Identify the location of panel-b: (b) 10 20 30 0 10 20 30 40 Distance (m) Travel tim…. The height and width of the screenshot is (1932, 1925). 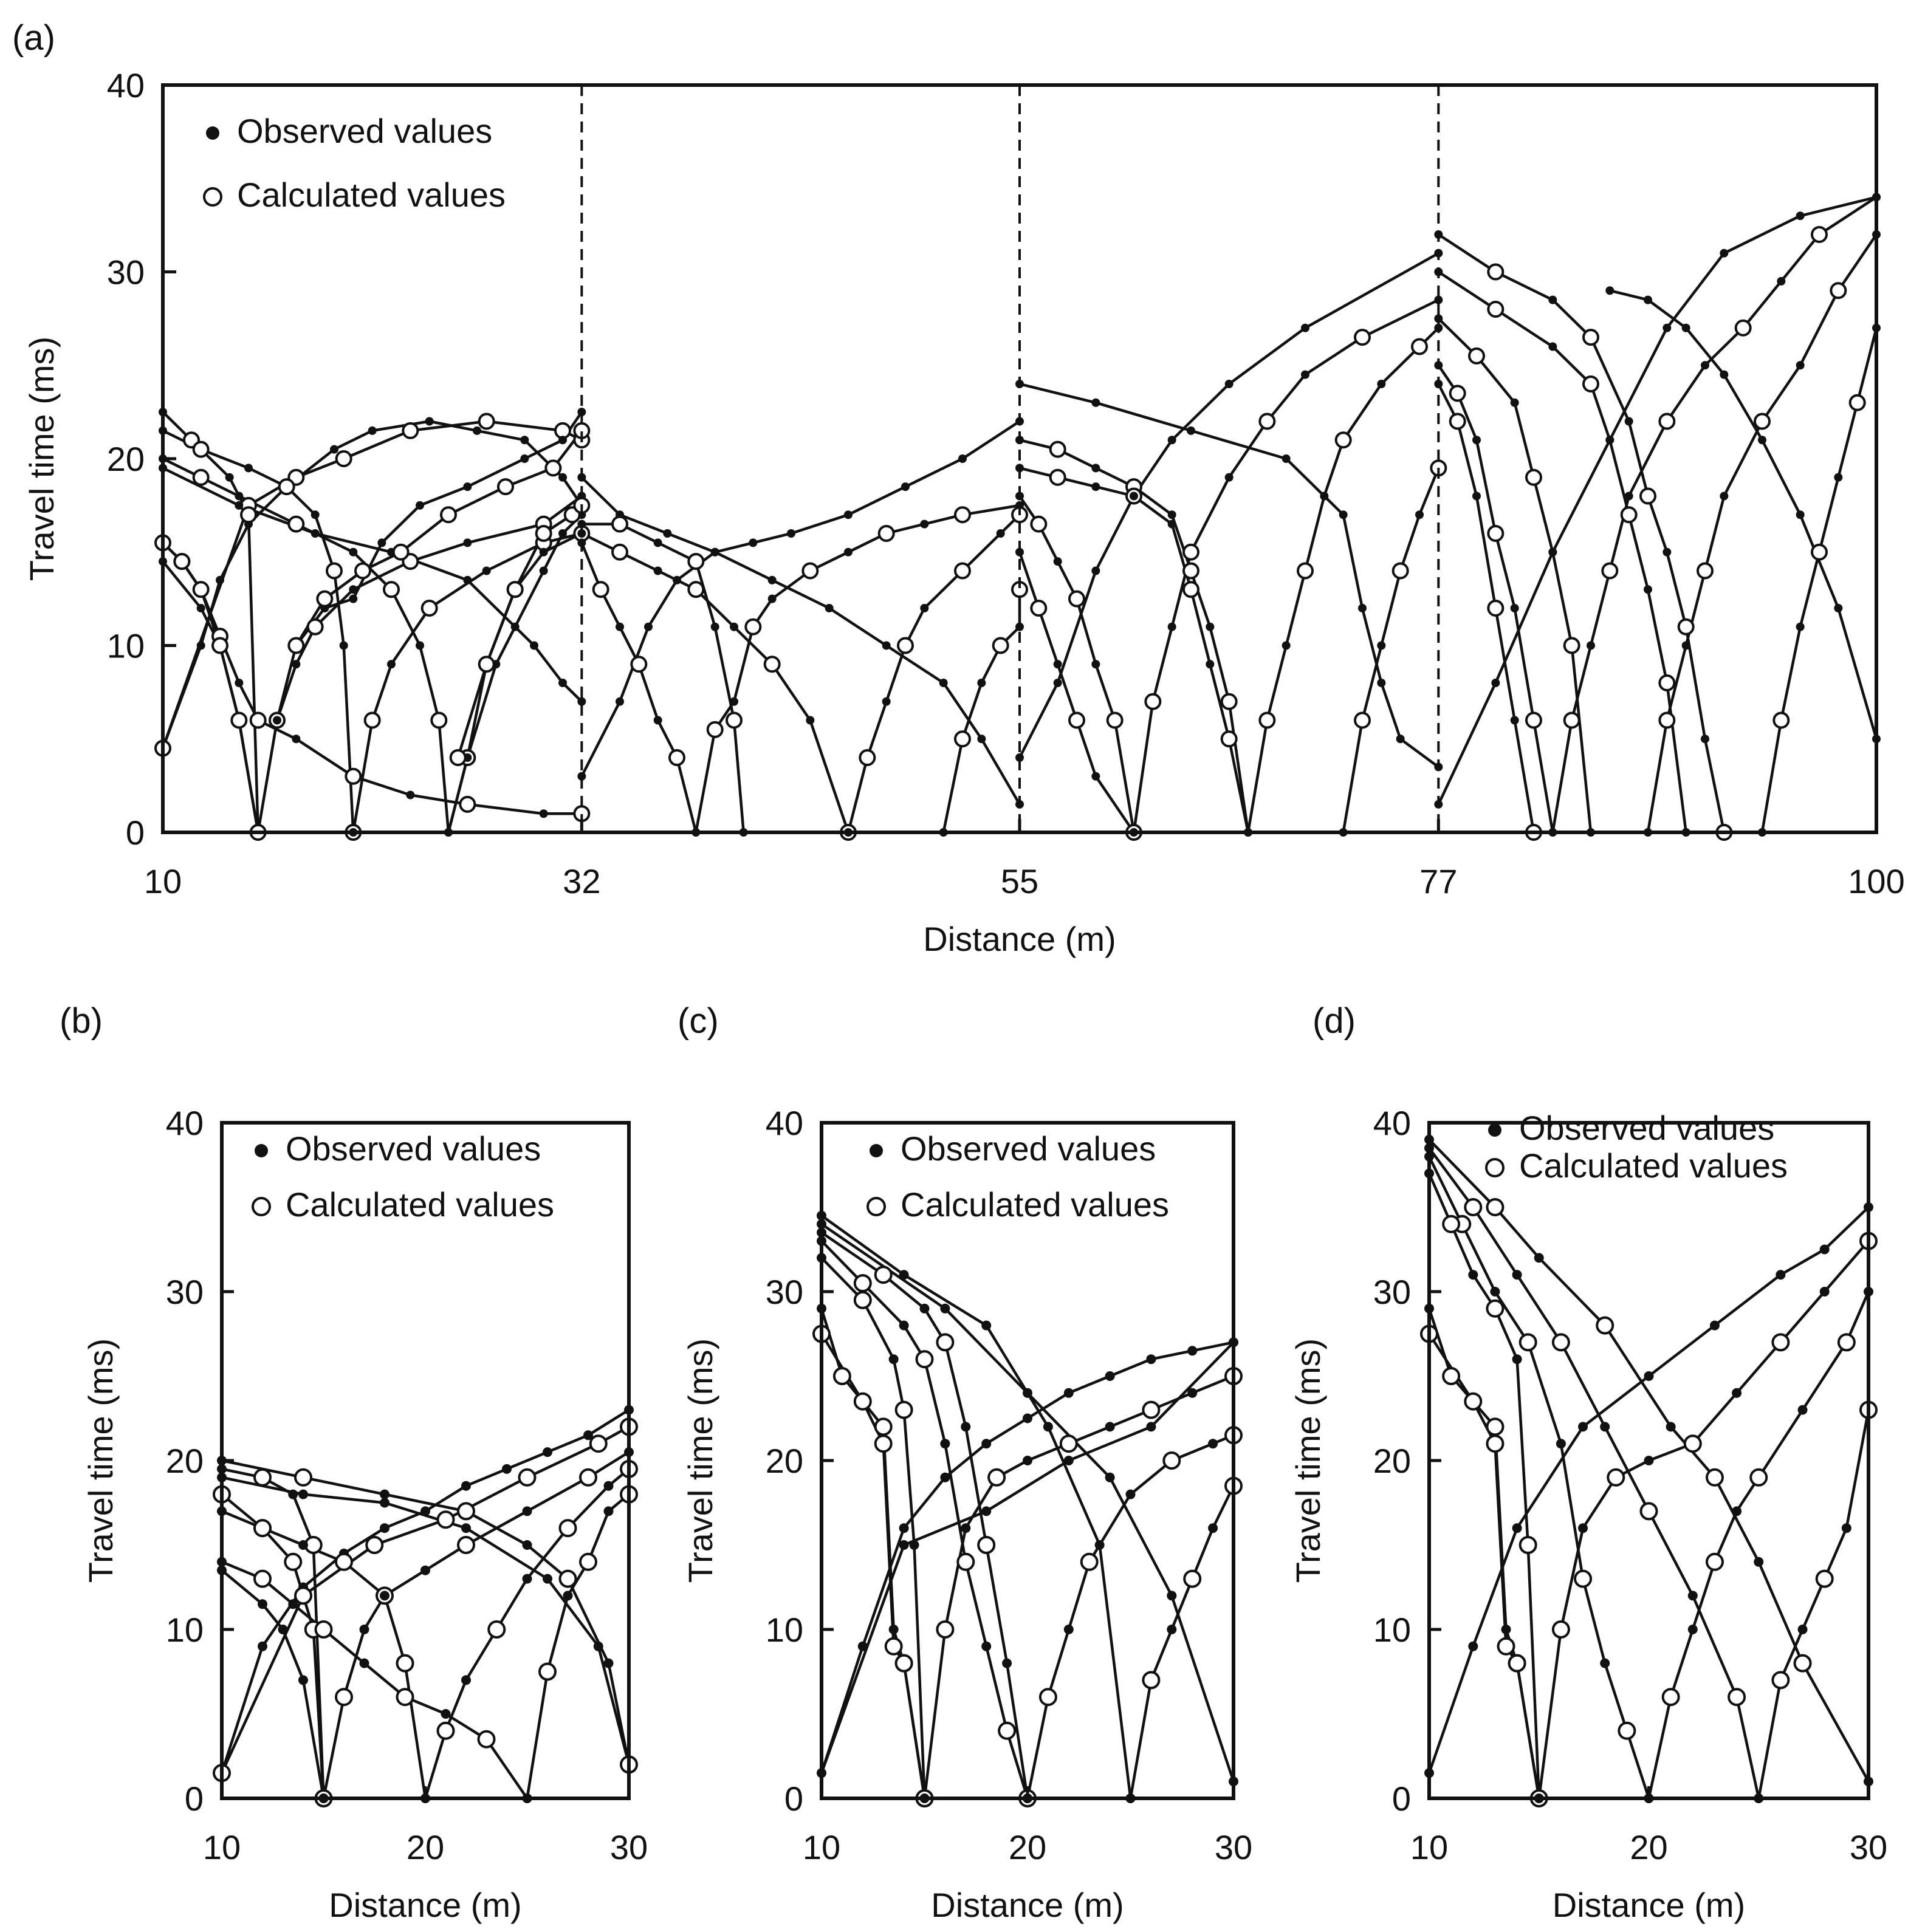
(354, 1462).